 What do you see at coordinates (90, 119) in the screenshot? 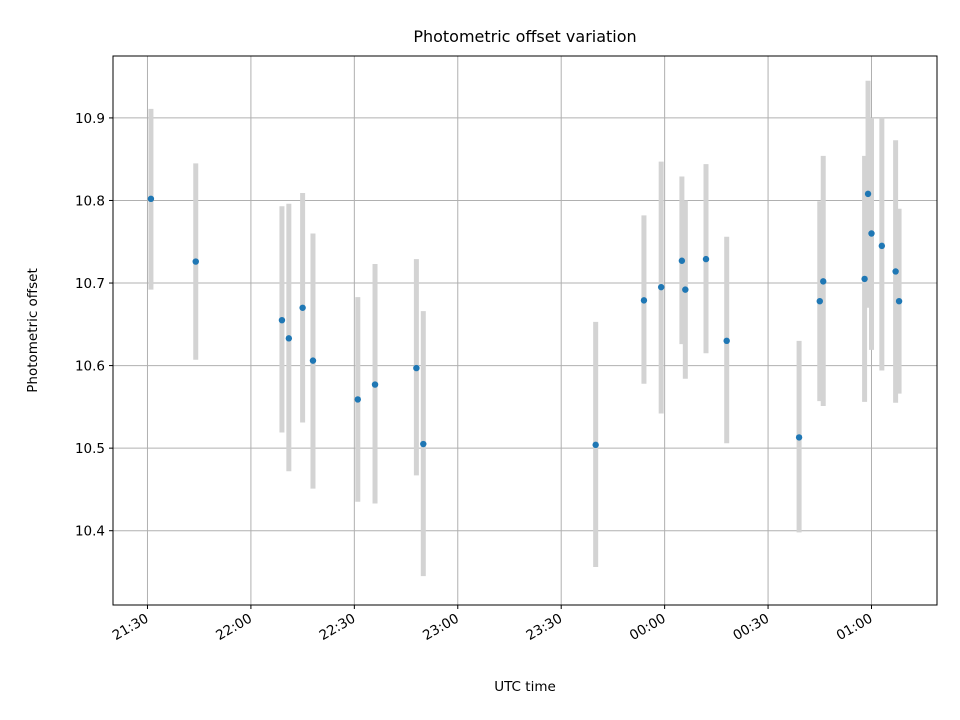
I see `y-tick-label: 10.9` at bounding box center [90, 119].